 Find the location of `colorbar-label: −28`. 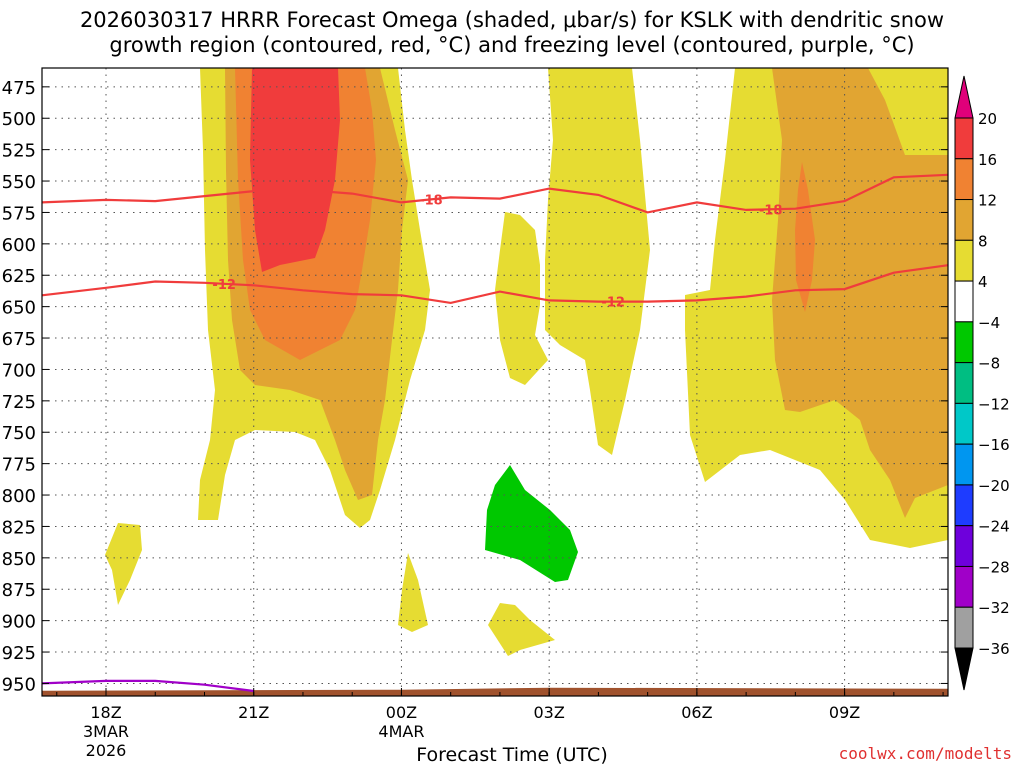

colorbar-label: −28 is located at coordinates (994, 567).